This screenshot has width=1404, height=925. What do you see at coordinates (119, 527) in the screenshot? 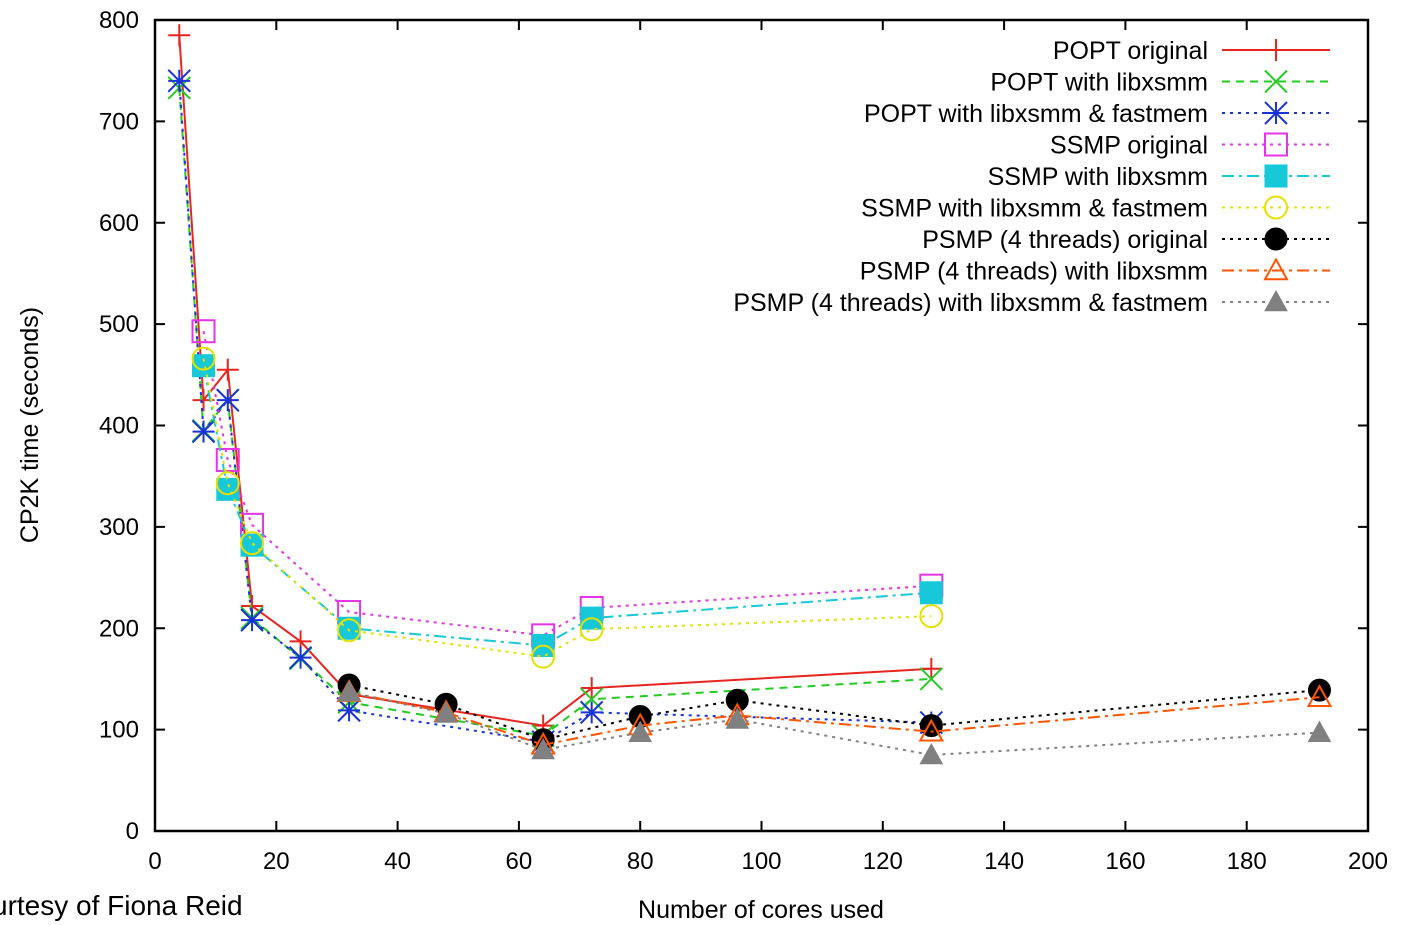
I see `y-tick-label: 300` at bounding box center [119, 527].